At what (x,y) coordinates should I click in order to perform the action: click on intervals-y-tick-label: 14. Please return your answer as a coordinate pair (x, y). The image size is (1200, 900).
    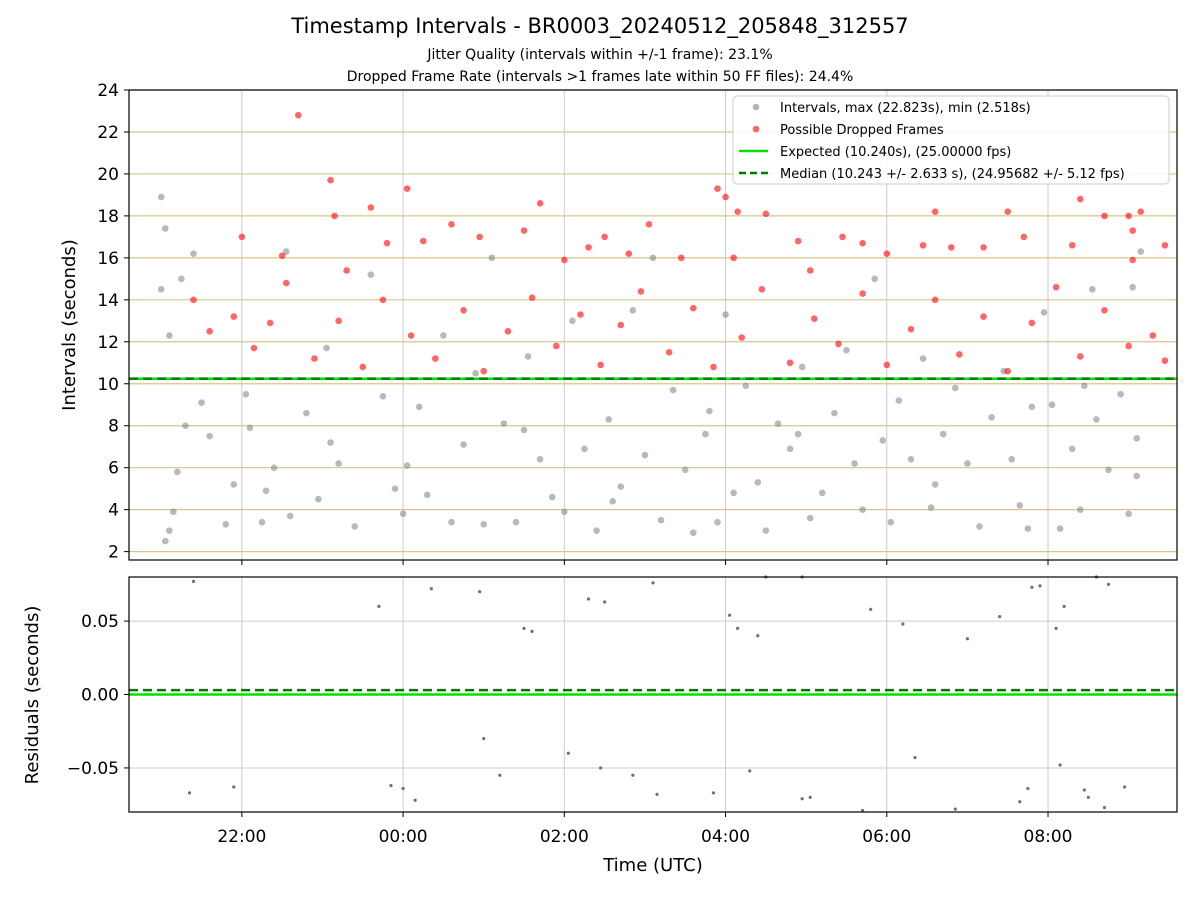
    Looking at the image, I should click on (108, 301).